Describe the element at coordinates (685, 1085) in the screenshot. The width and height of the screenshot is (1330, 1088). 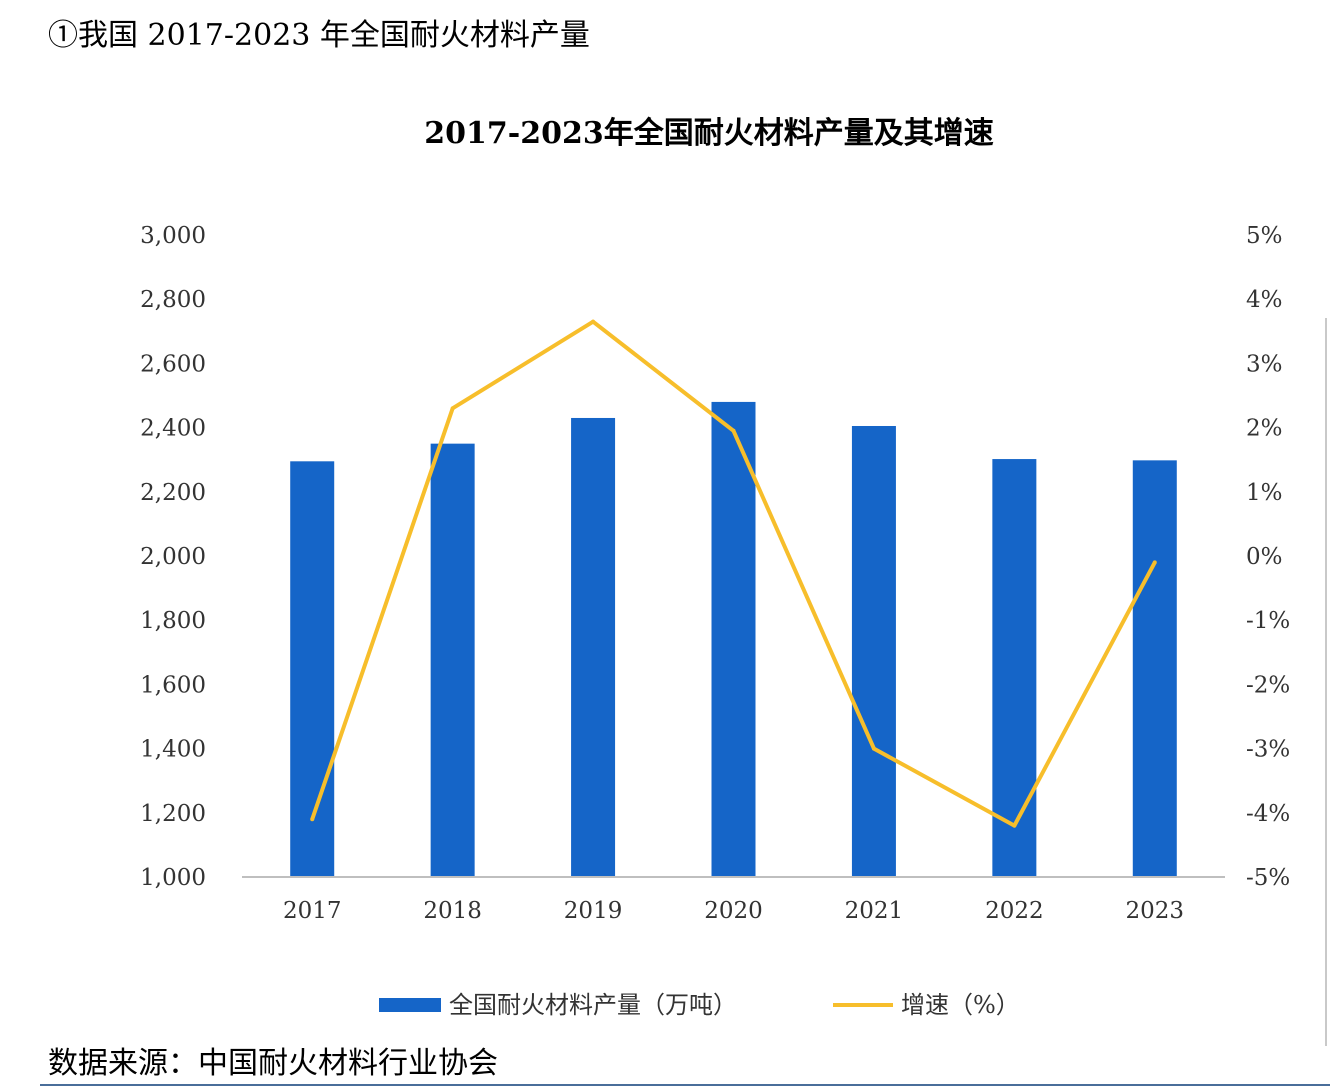
I see `bottom-divider` at that location.